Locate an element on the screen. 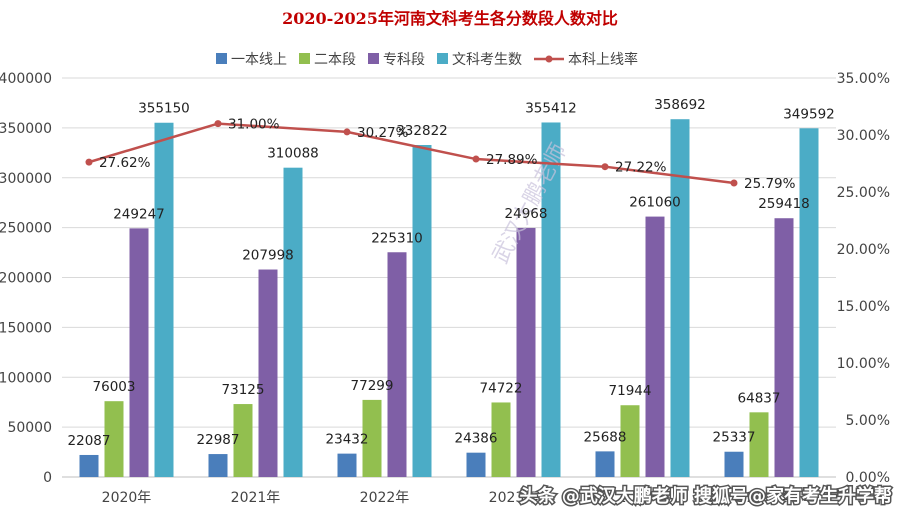 The image size is (900, 514). y2-tick-label: 25.00% is located at coordinates (863, 193).